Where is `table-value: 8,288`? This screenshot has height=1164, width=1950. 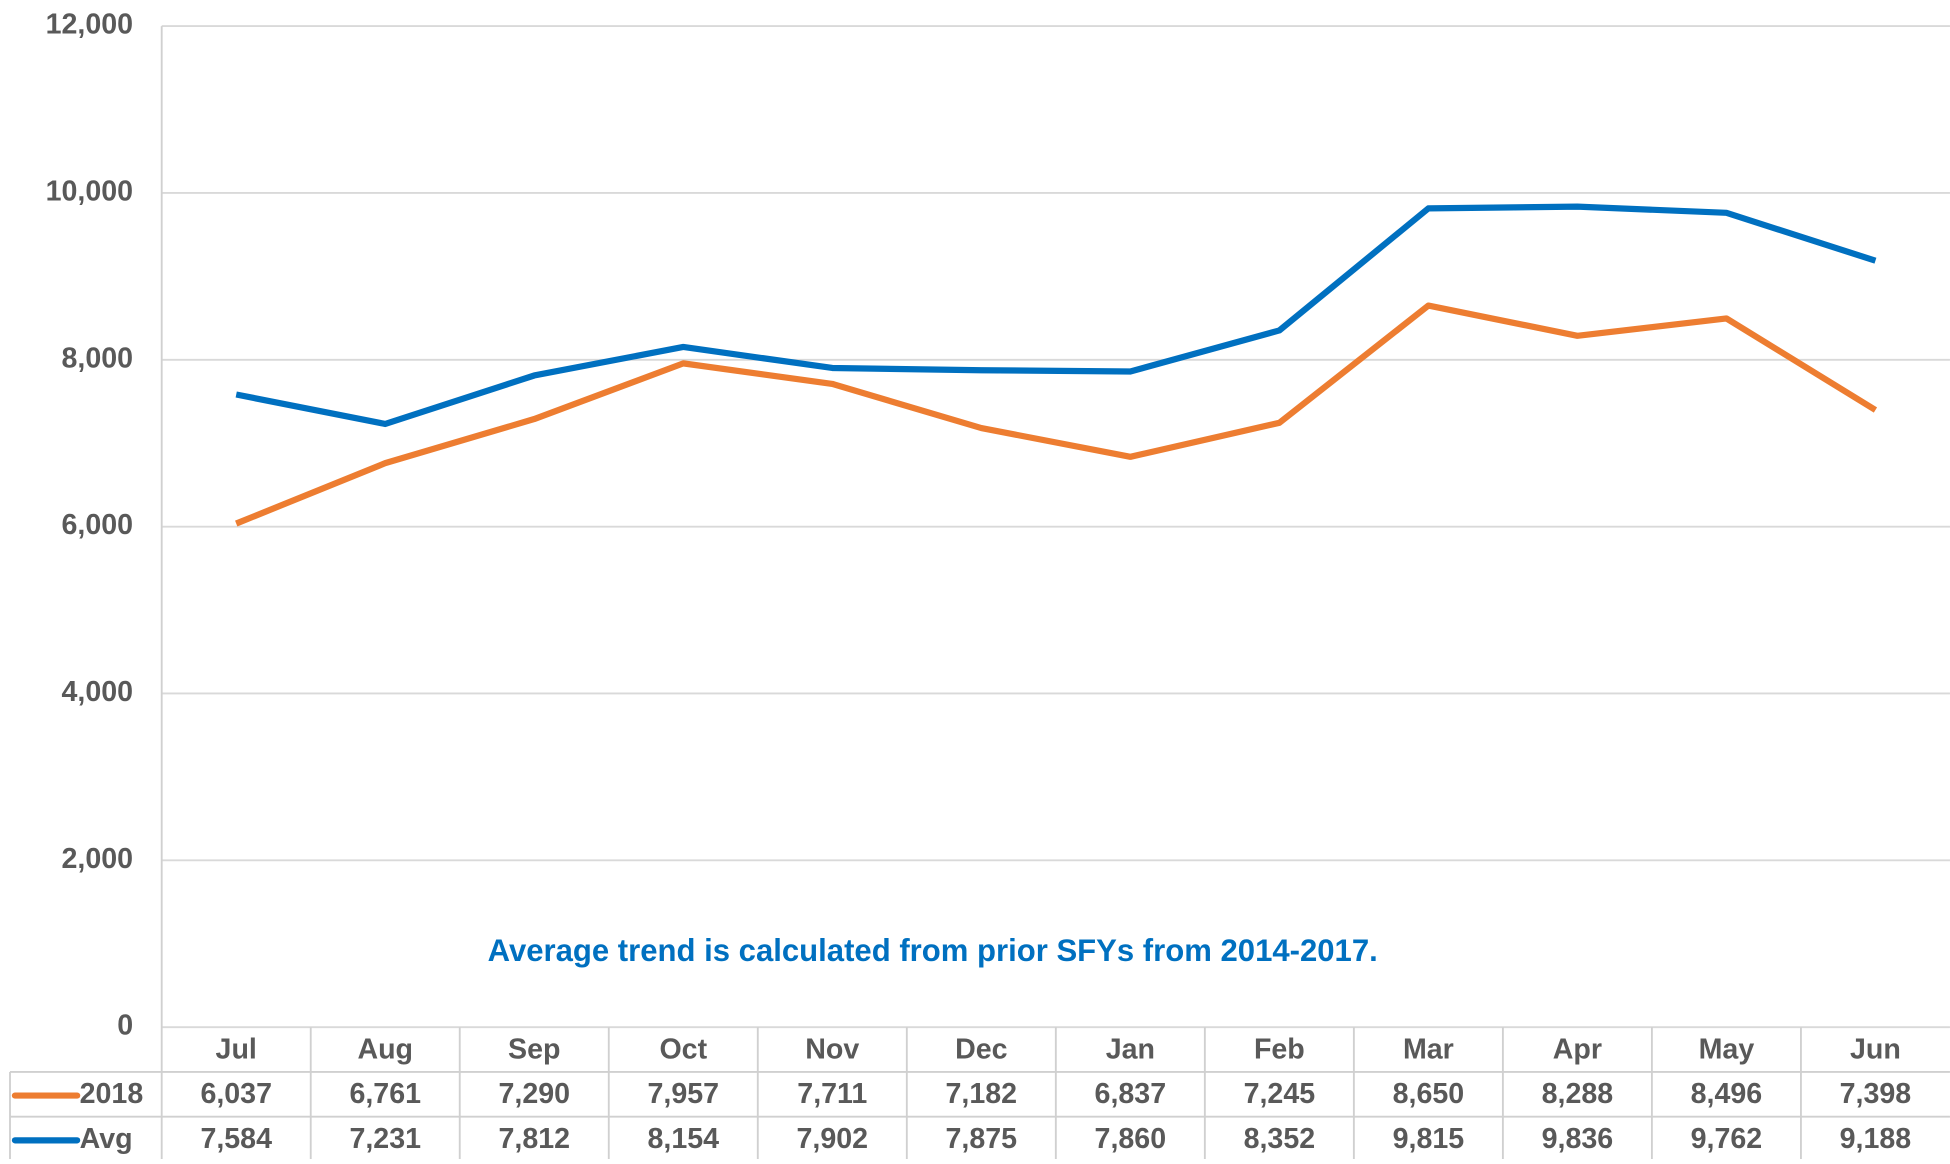 table-value: 8,288 is located at coordinates (1578, 1094).